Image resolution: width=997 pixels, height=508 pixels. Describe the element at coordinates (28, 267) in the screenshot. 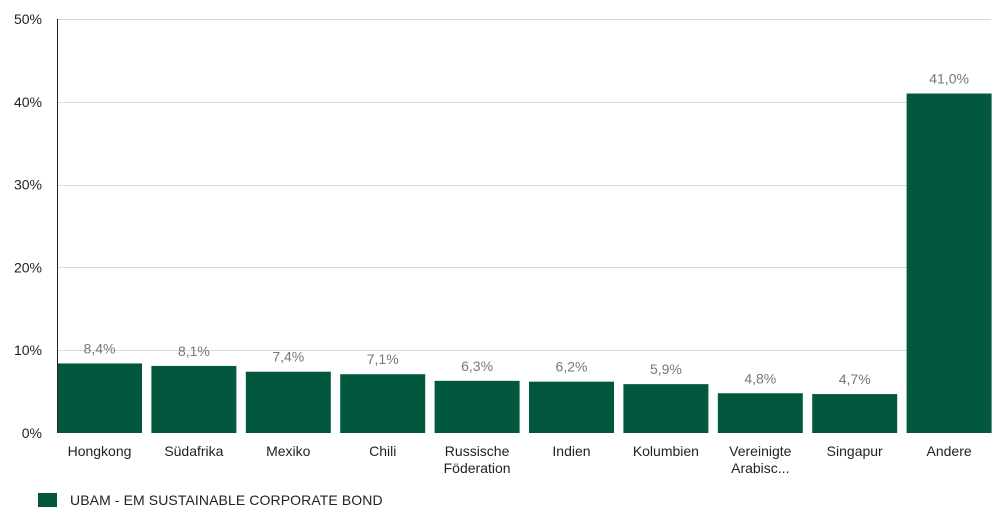

I see `y-tick-label: 20%` at that location.